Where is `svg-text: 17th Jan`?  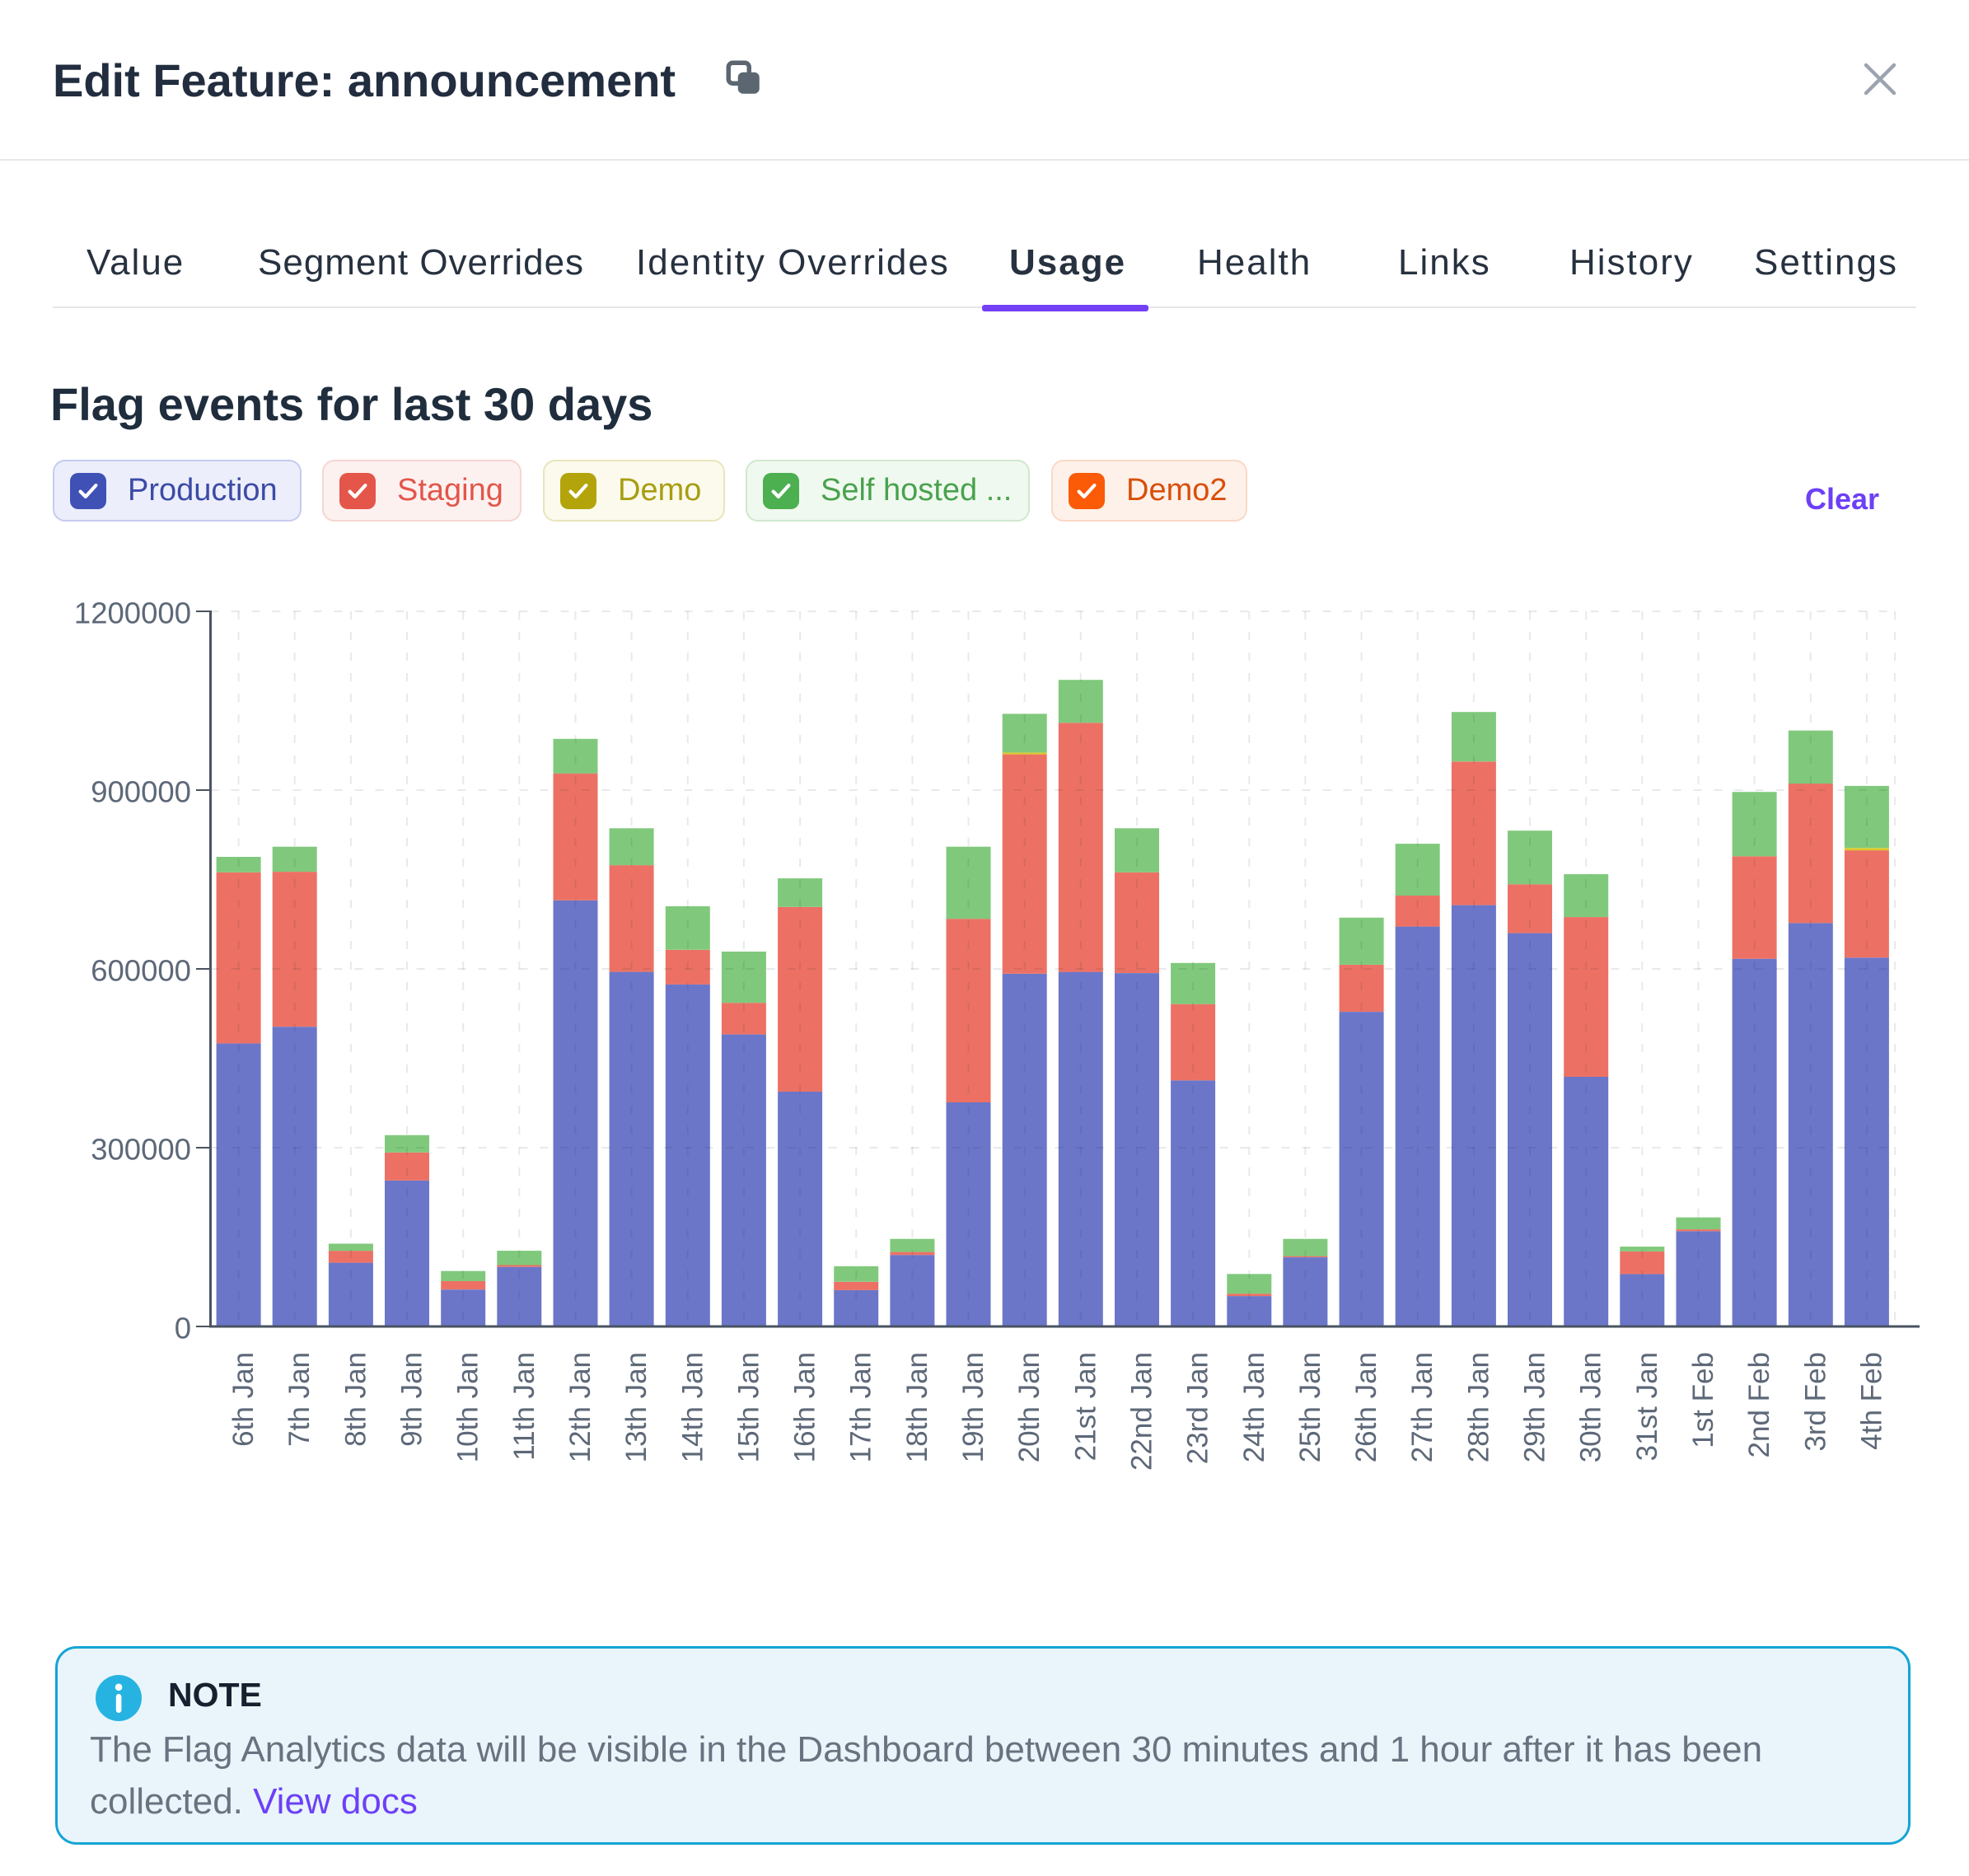
svg-text: 17th Jan is located at coordinates (861, 1407).